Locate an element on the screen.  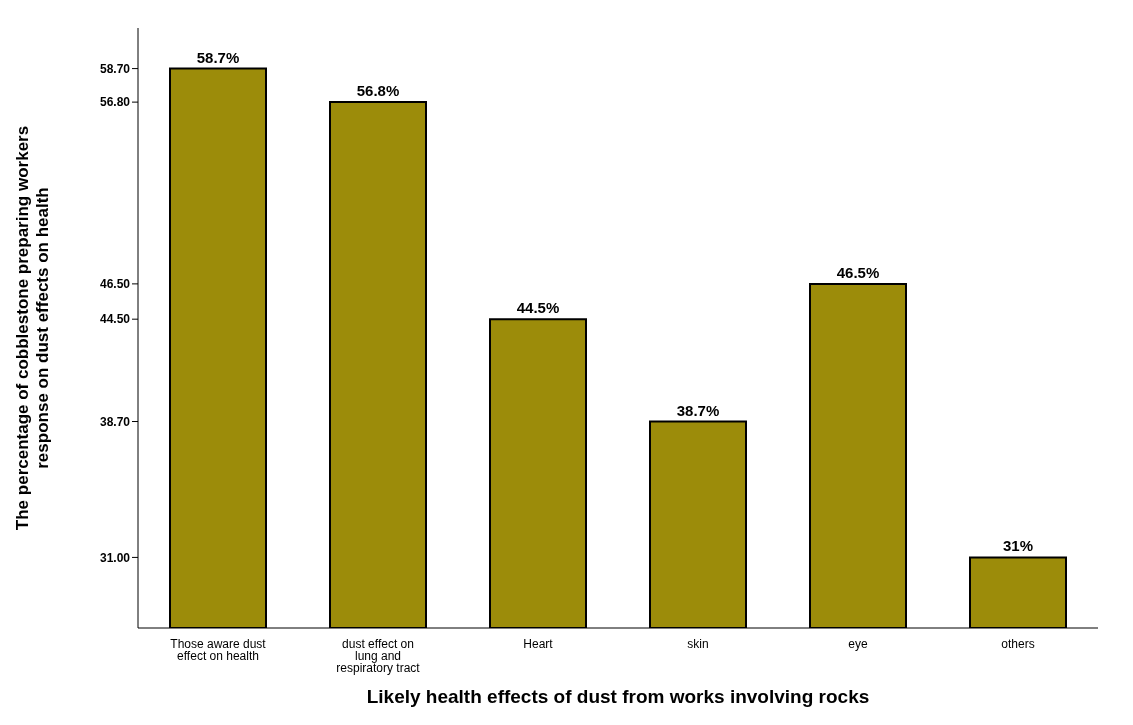
x-tick-label: Heart is located at coordinates (538, 644).